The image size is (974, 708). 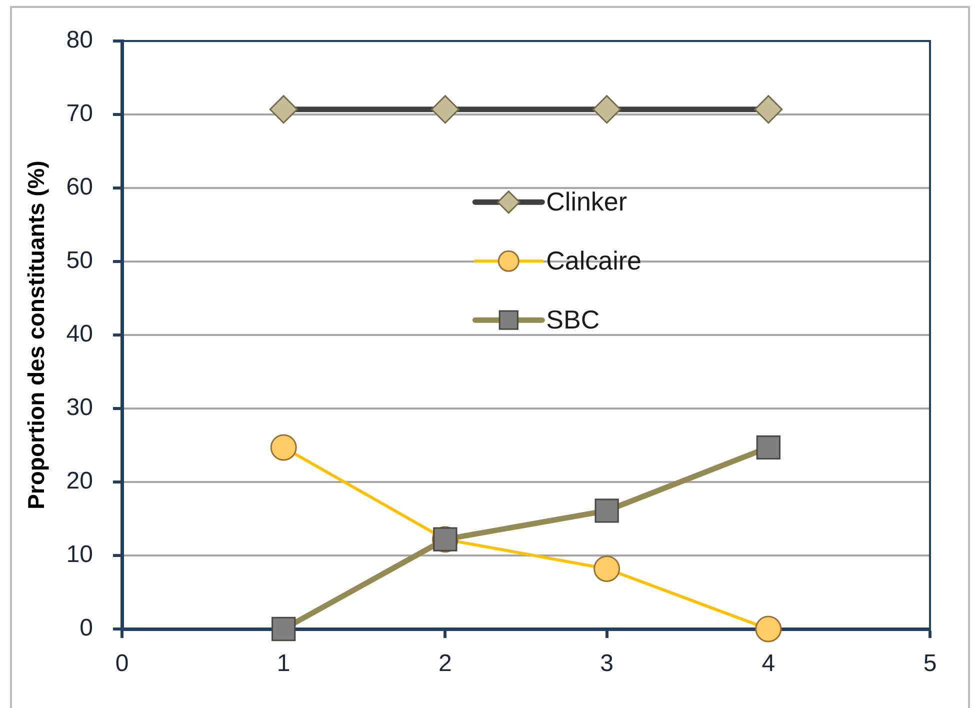 I want to click on y-tick-label: 30, so click(x=79, y=408).